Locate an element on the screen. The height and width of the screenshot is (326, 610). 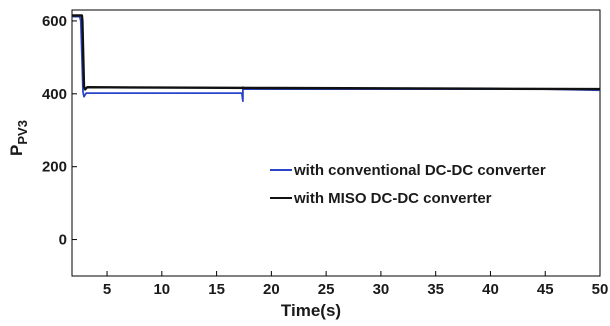
legend-label-miso: with MISO DC-DC converter is located at coordinates (392, 198).